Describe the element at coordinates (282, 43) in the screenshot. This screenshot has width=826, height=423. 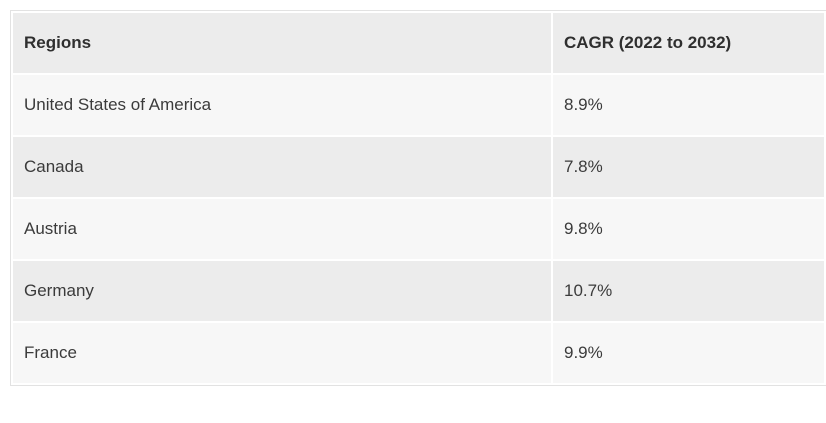
I see `column-header-regions: Regions` at that location.